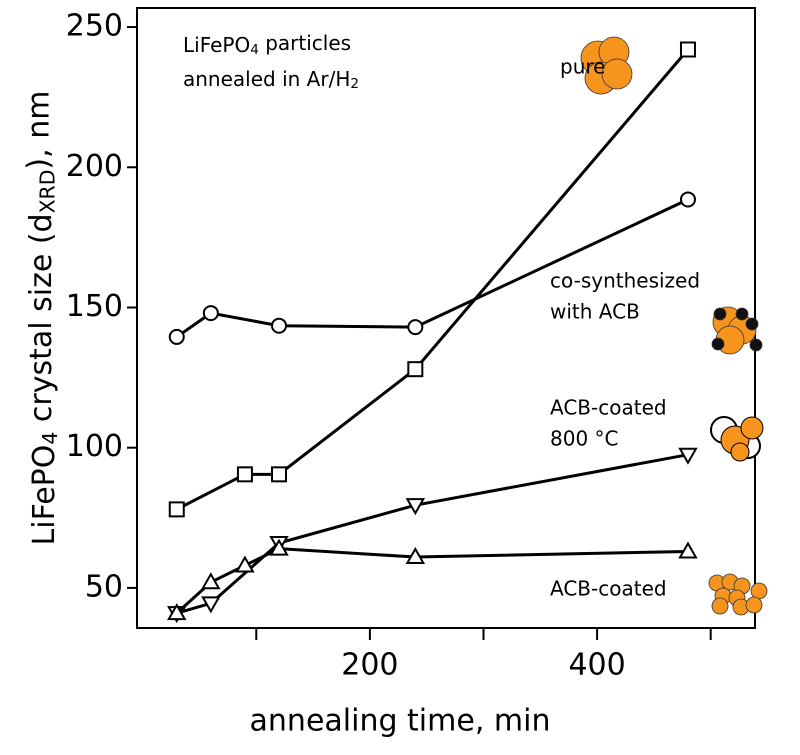 Image resolution: width=800 pixels, height=755 pixels. What do you see at coordinates (595, 312) in the screenshot?
I see `series-label: with ACB` at bounding box center [595, 312].